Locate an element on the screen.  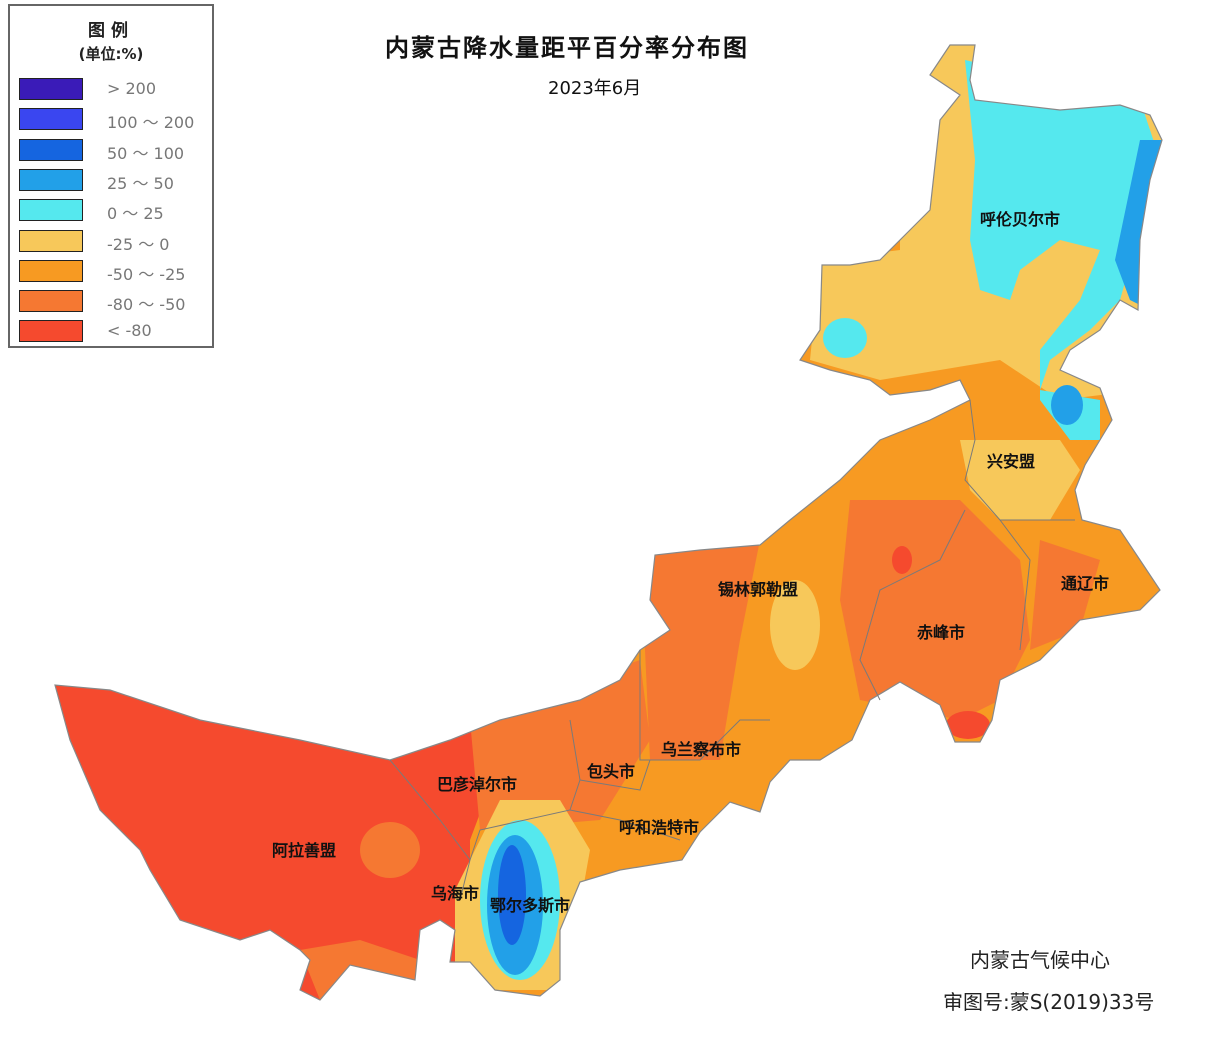
zone-minus80-minus50-alxa is located at coordinates (390, 850).